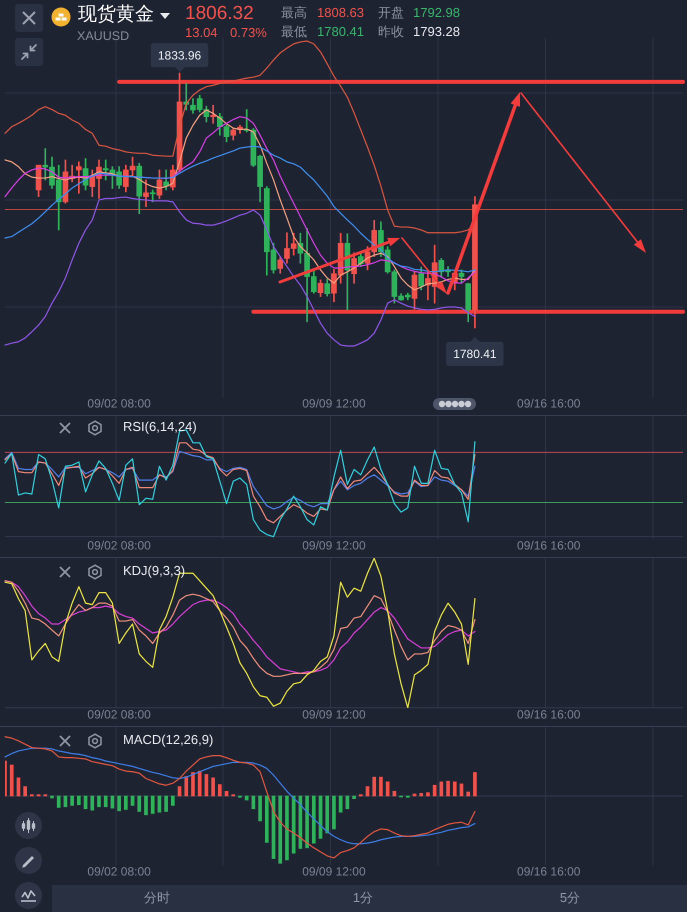 This screenshot has width=687, height=912. Describe the element at coordinates (157, 898) in the screenshot. I see `text: 分时` at that location.